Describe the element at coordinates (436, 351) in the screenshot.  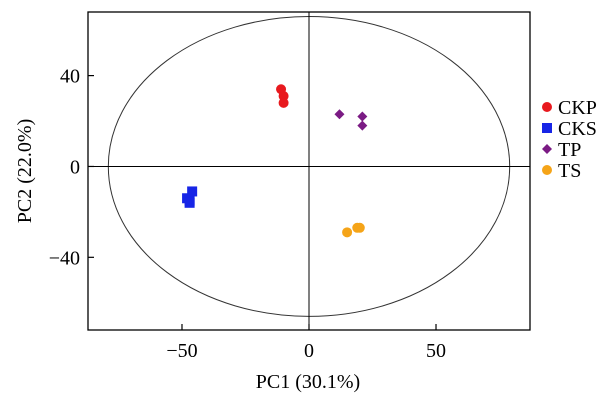
I see `x-tick-label: 50` at that location.